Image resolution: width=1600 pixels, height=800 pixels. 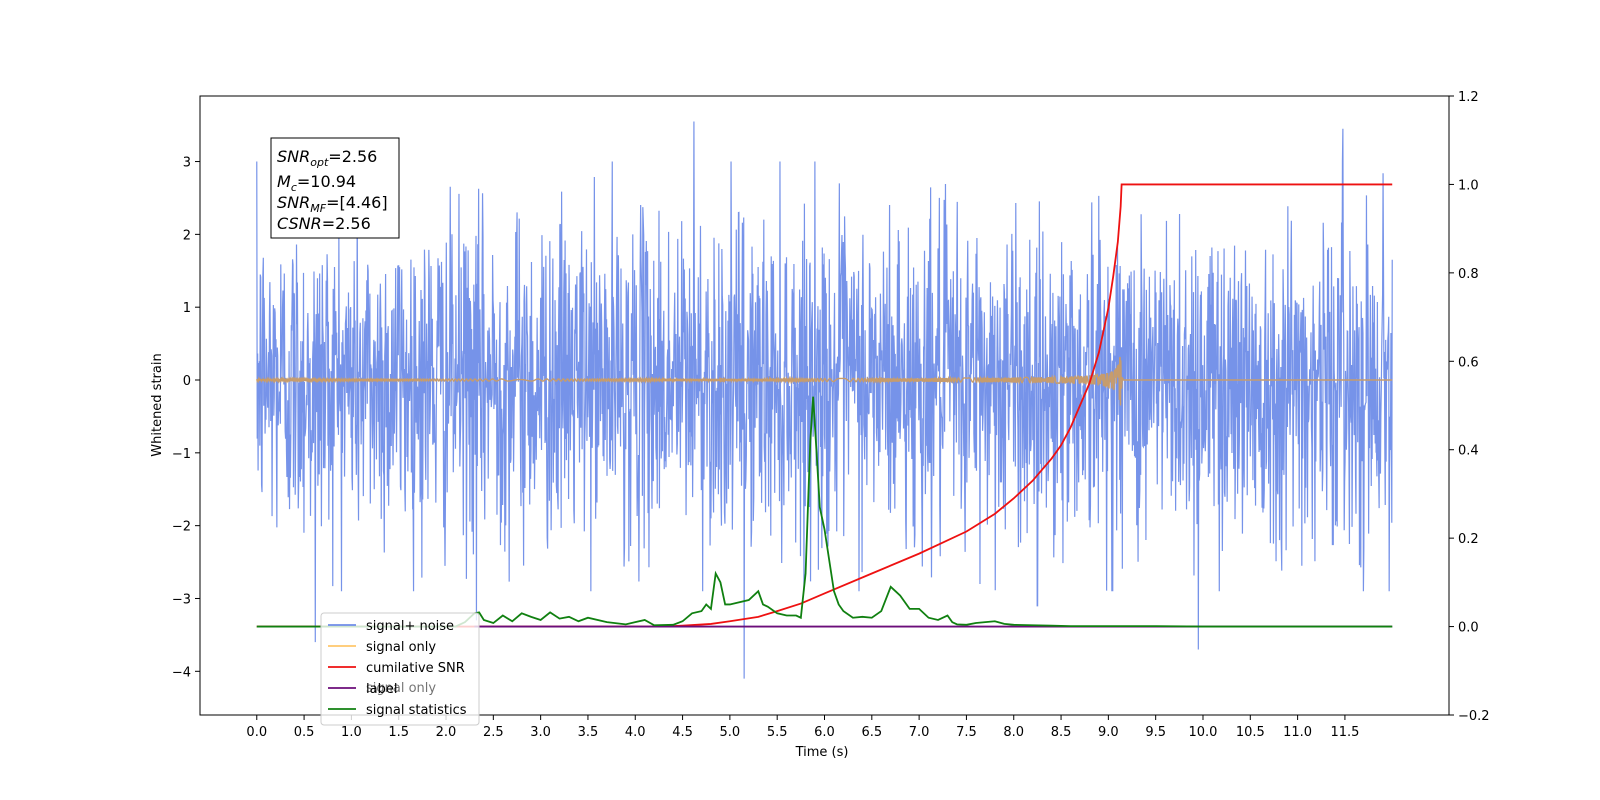 I want to click on y-axis-ticks: 3 2 1 0 −1 −2 −3 −4, so click(x=186, y=418).